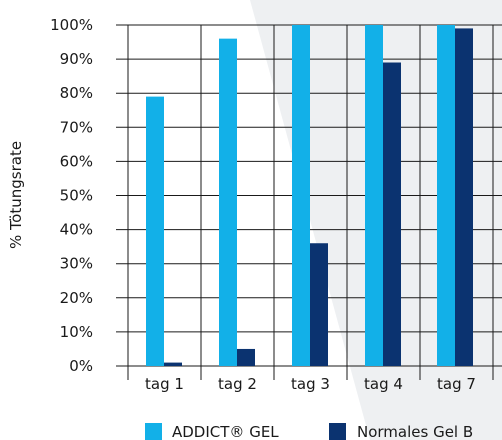  Describe the element at coordinates (76, 264) in the screenshot. I see `y-tick-label: 30%` at that location.